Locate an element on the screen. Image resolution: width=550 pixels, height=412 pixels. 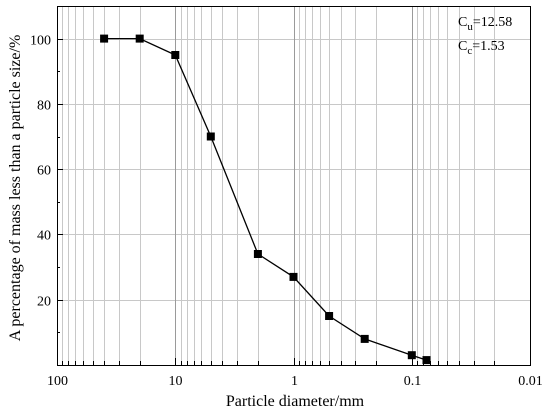
y-tick-label-4: 100 is located at coordinates (40, 41).